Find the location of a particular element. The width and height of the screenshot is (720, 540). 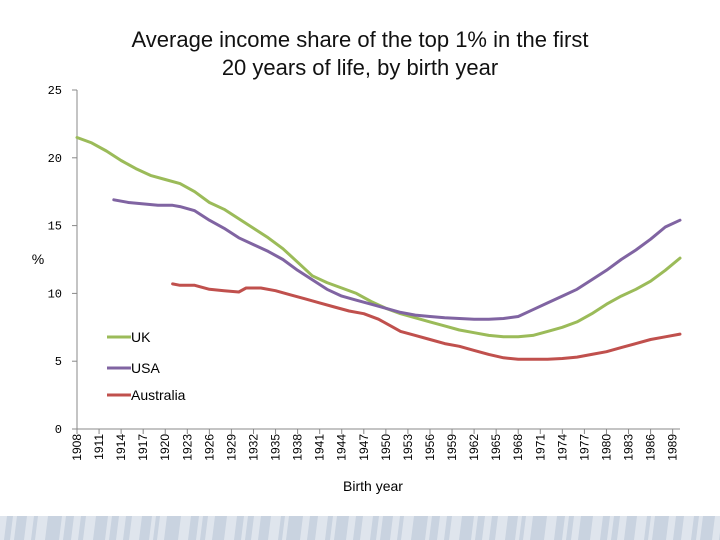

footer-decoration is located at coordinates (360, 528).